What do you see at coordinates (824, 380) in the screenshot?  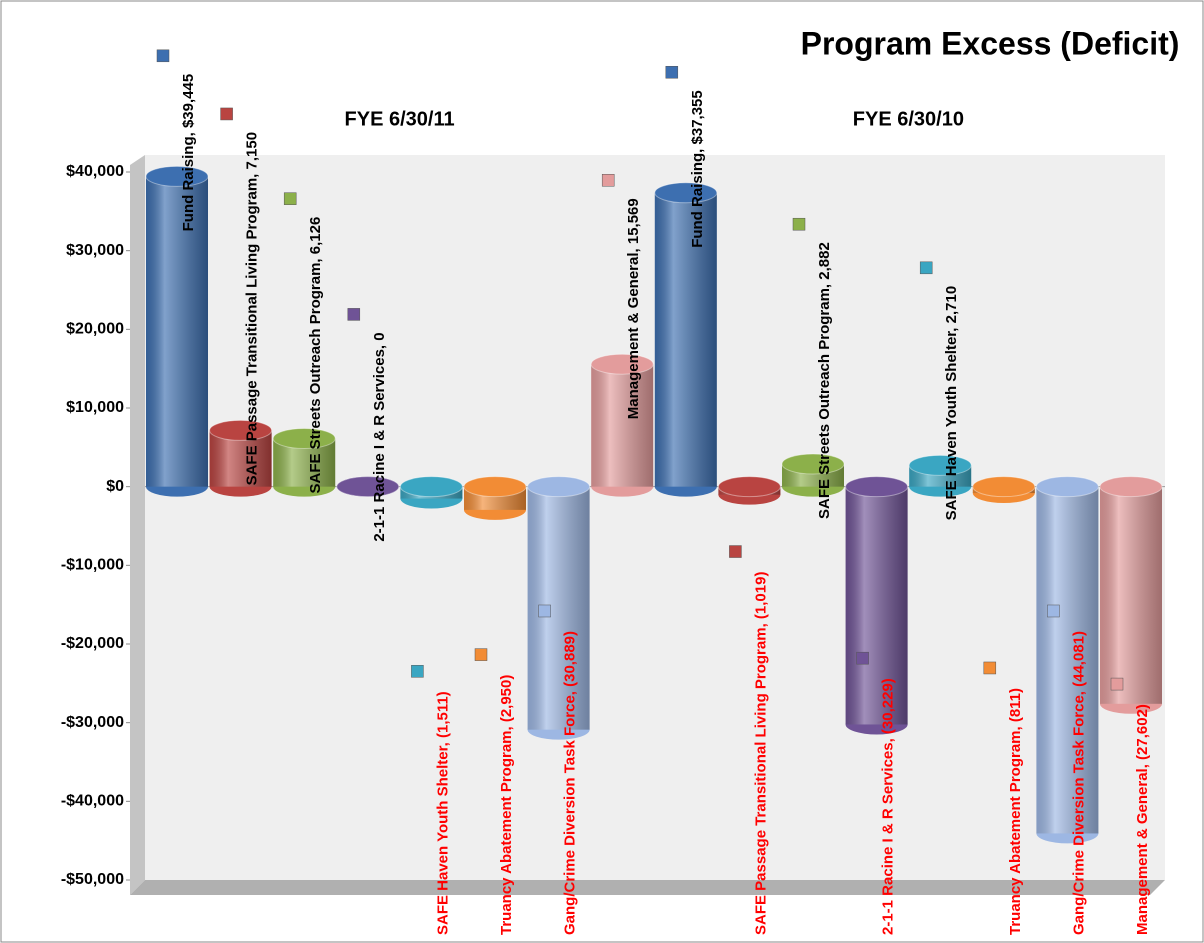 I see `data-label: SAFE Streets Outreach Program, 2,882` at bounding box center [824, 380].